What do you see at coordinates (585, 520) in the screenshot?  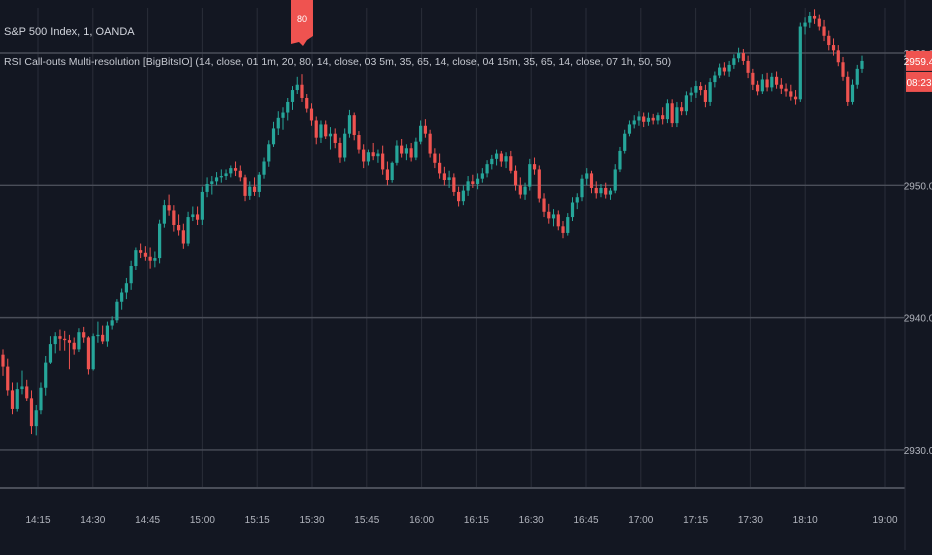 I see `x-tick-label: 16:45` at bounding box center [585, 520].